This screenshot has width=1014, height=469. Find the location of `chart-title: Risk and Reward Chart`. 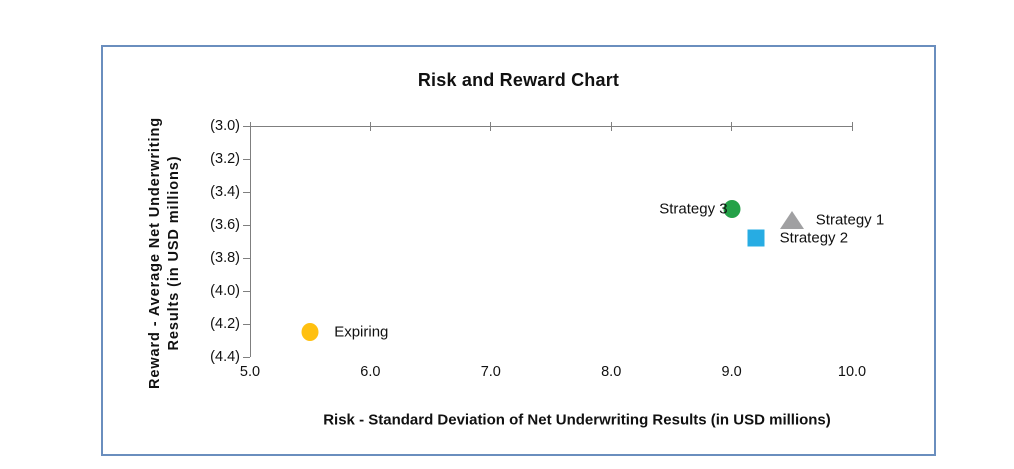

chart-title: Risk and Reward Chart is located at coordinates (518, 80).